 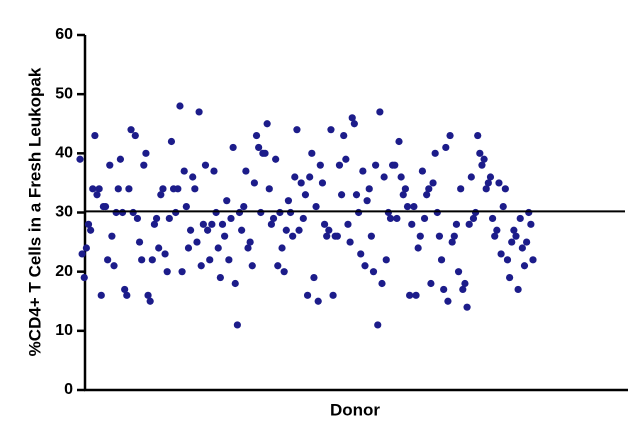 I want to click on y-tick-label: 60, so click(x=64, y=34).